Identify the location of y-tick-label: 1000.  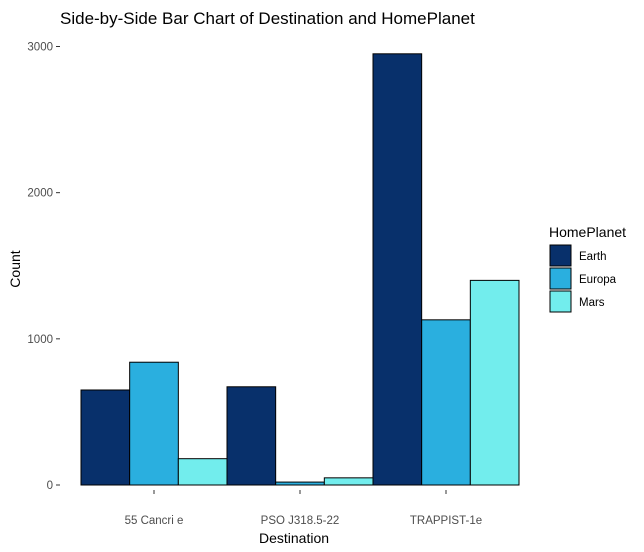
(40, 340).